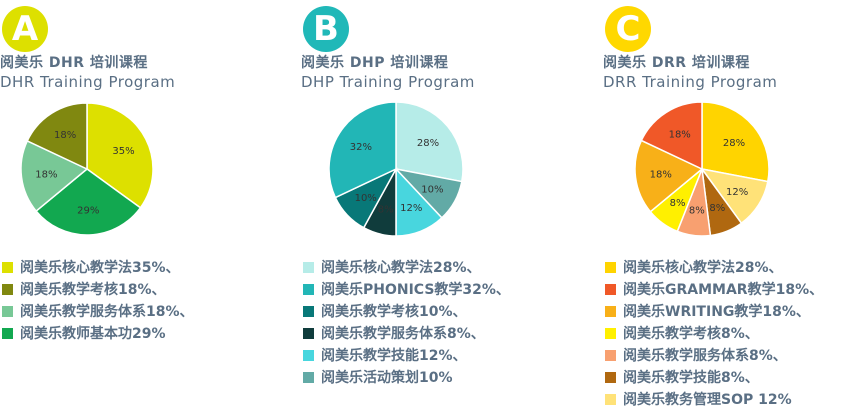 This screenshot has height=413, width=842. Describe the element at coordinates (415, 290) in the screenshot. I see `legend-label: 阅美乐PHONICS教学32%、` at that location.